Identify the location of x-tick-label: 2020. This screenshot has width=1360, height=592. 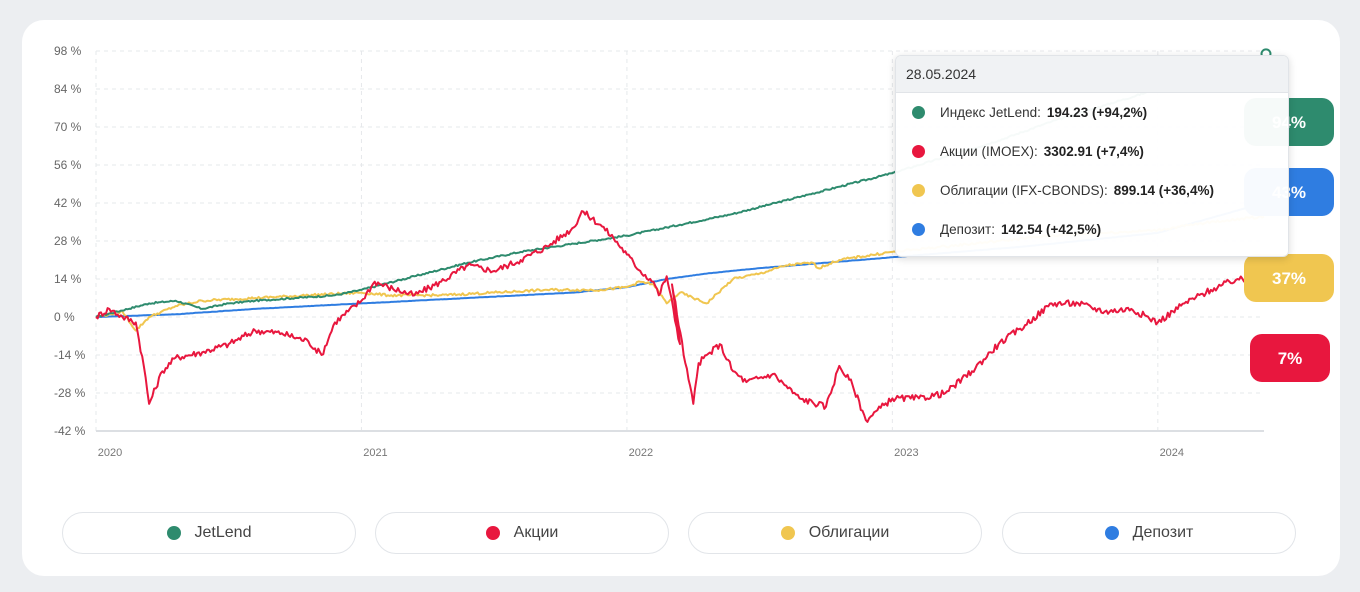
(110, 453).